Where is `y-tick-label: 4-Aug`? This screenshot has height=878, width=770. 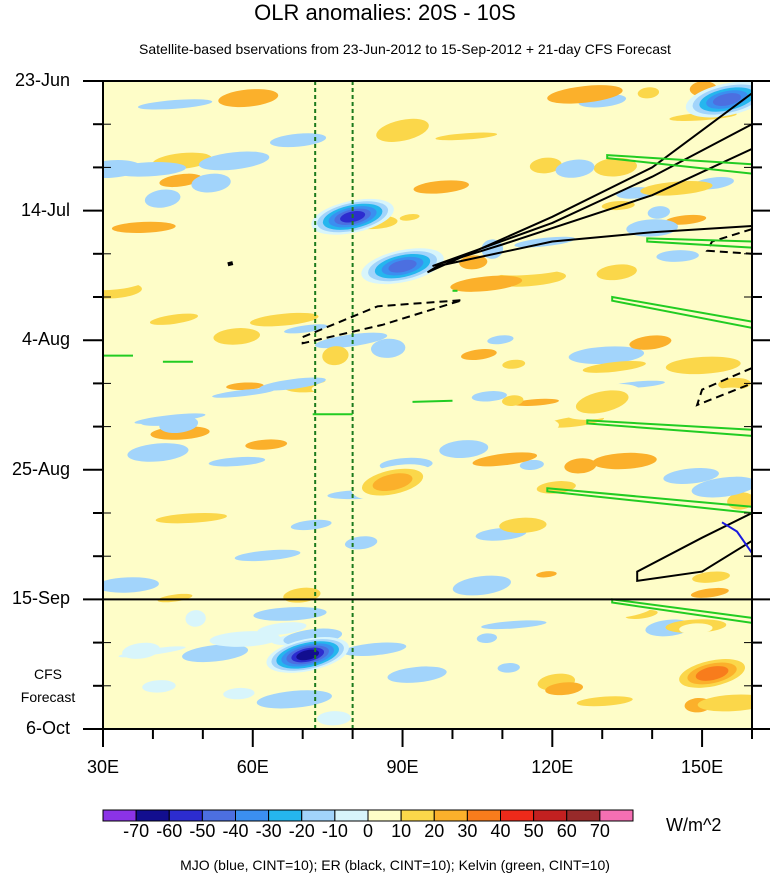
y-tick-label: 4-Aug is located at coordinates (45, 339).